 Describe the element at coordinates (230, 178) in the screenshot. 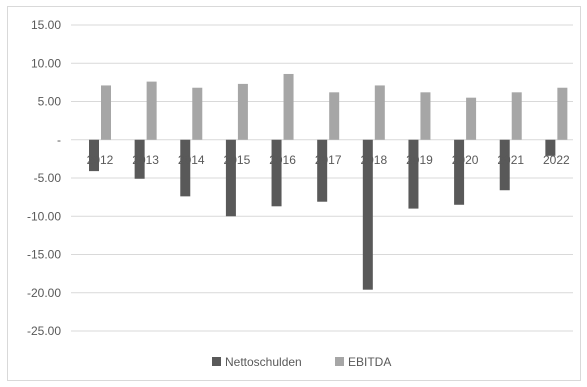

I see `bar-nettoschulden-2015` at that location.